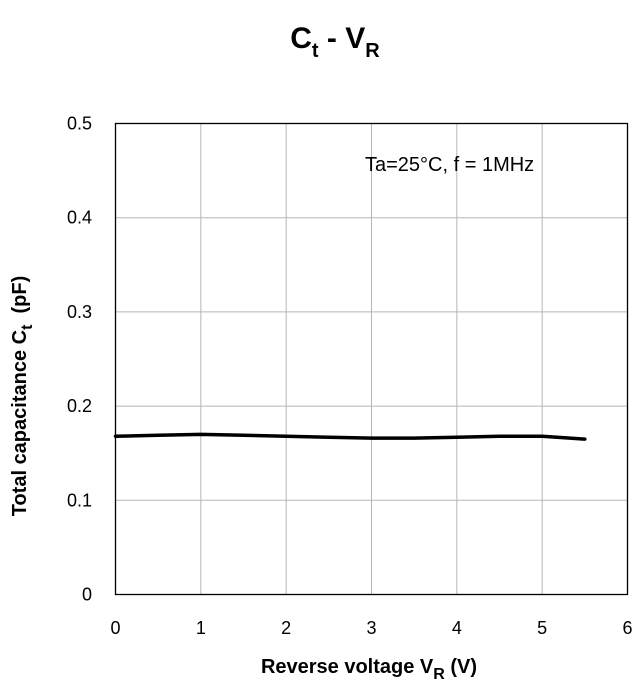 The image size is (636, 688). What do you see at coordinates (335, 42) in the screenshot?
I see `chart-title: Ct - VR` at bounding box center [335, 42].